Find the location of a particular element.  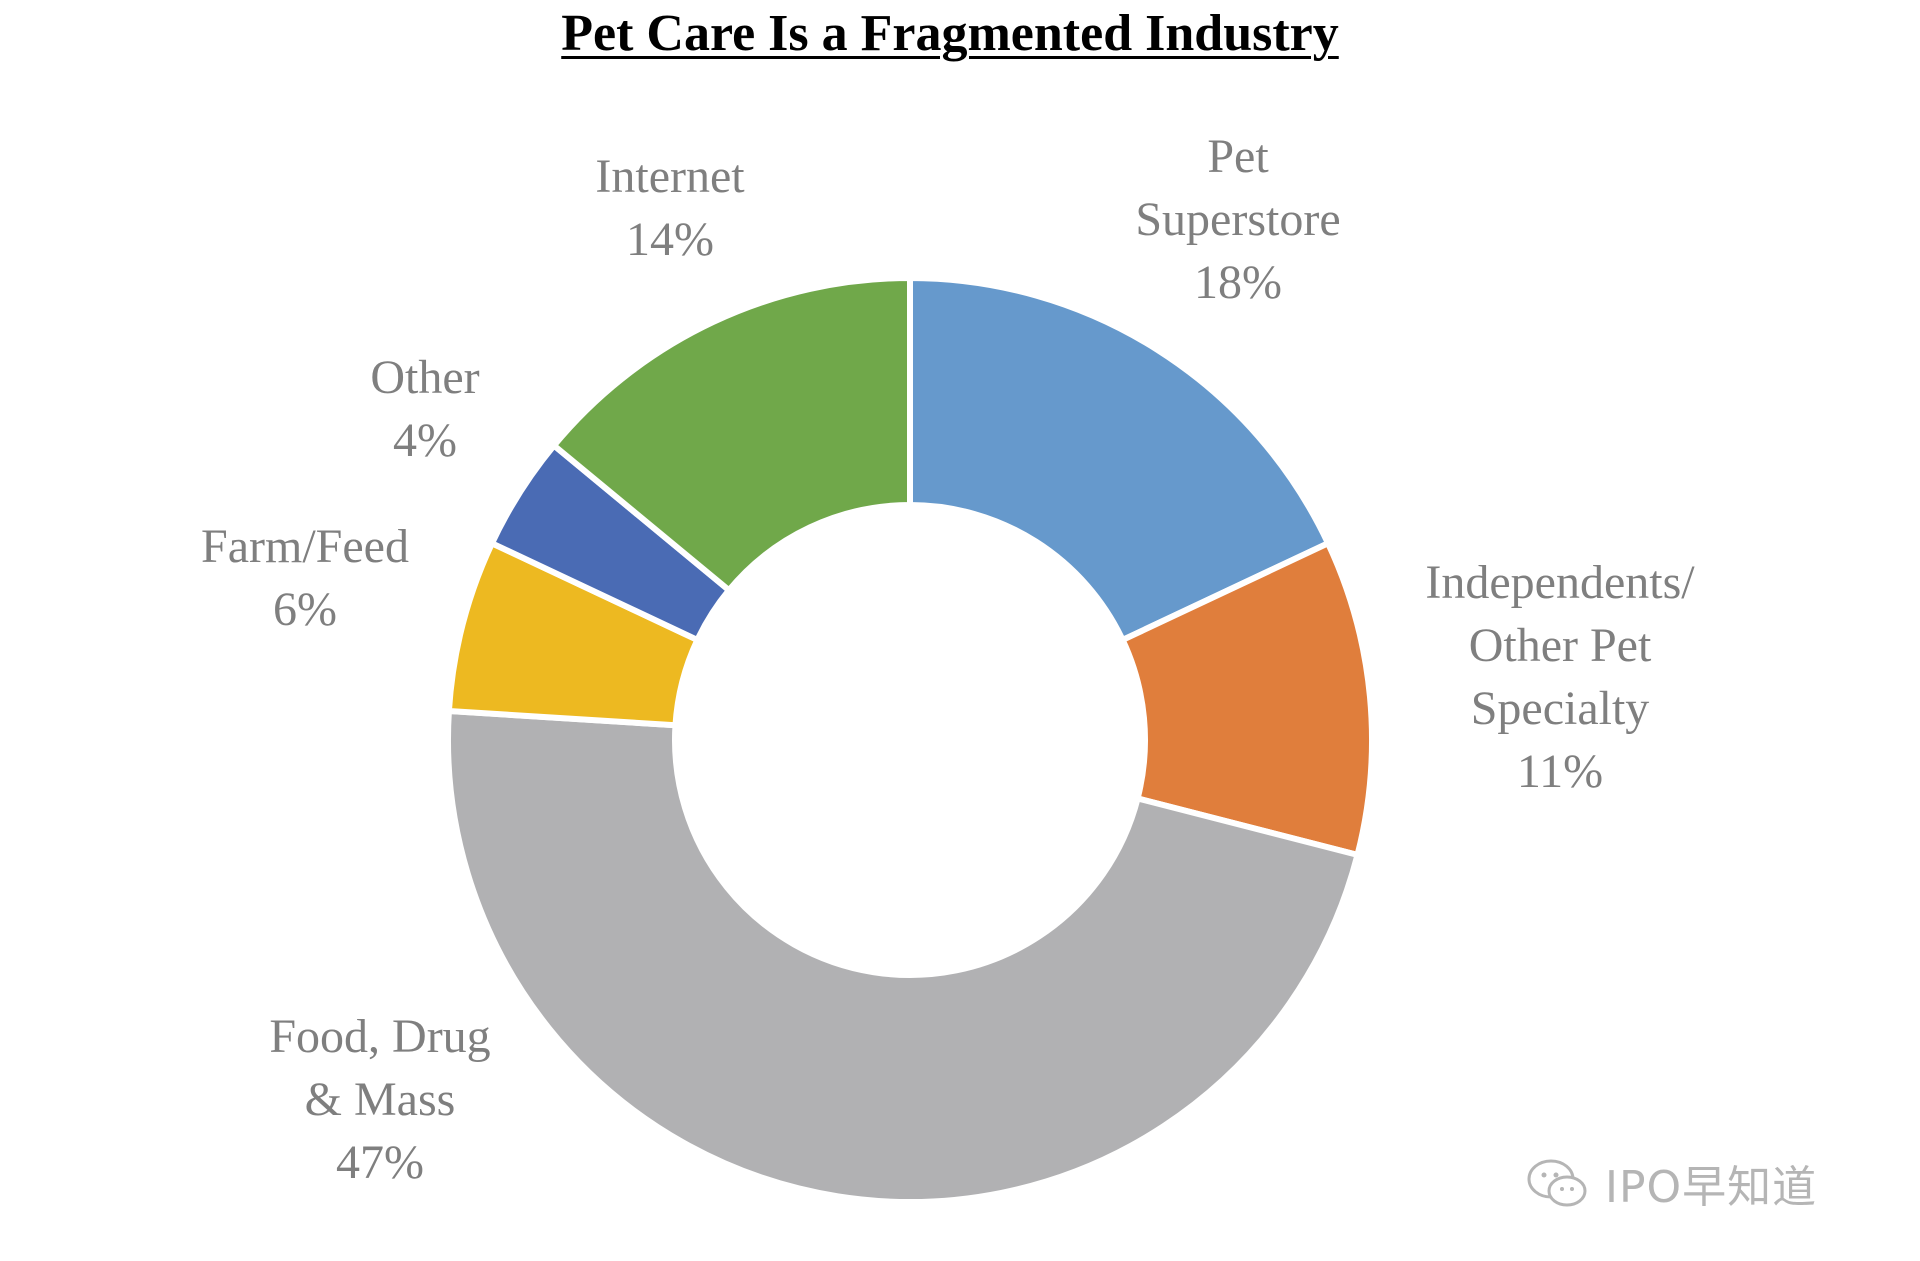

slice-category-label: Farm/Feed is located at coordinates (305, 546).